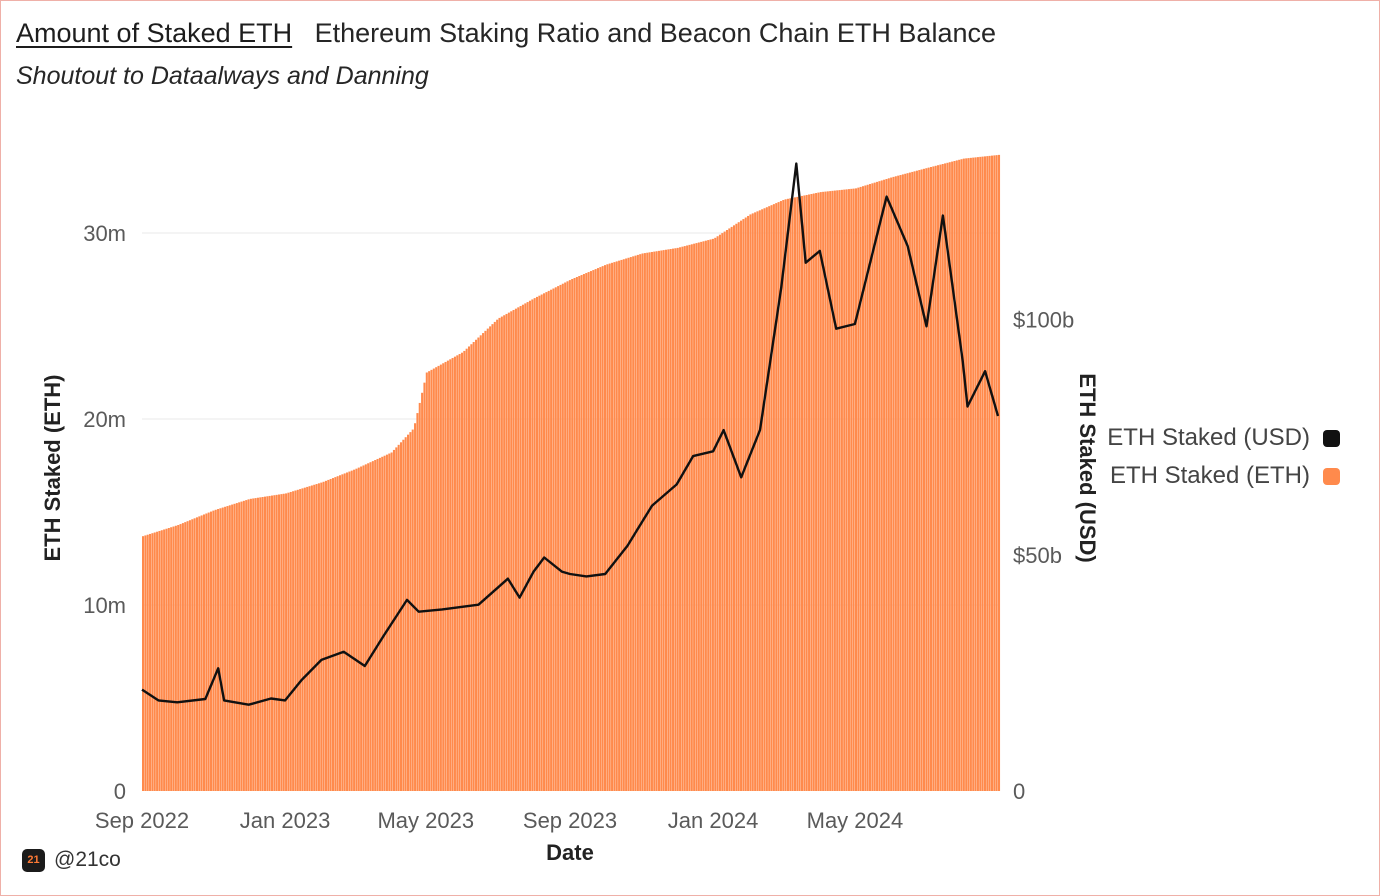 This screenshot has width=1380, height=896. Describe the element at coordinates (1220, 481) in the screenshot. I see `legend-item-eth: ETH Staked (ETH)` at that location.